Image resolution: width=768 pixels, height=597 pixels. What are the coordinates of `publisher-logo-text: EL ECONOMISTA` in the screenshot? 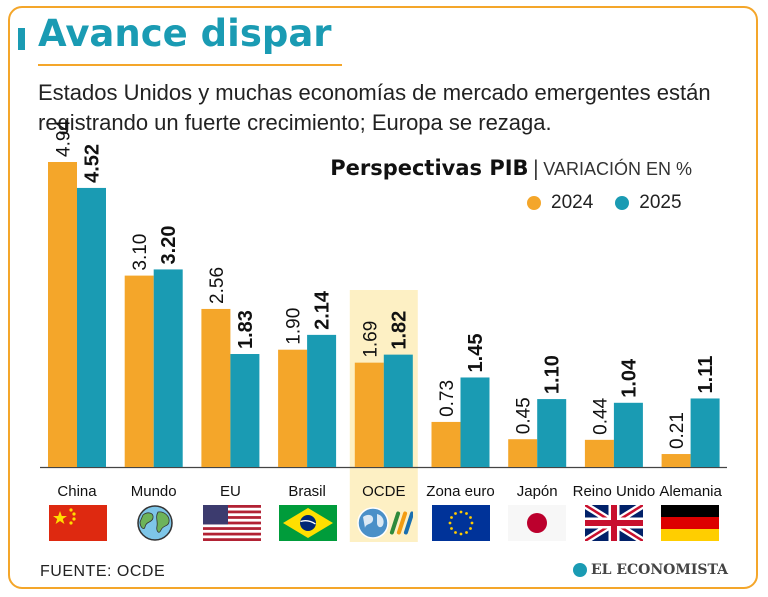 It's located at (659, 570).